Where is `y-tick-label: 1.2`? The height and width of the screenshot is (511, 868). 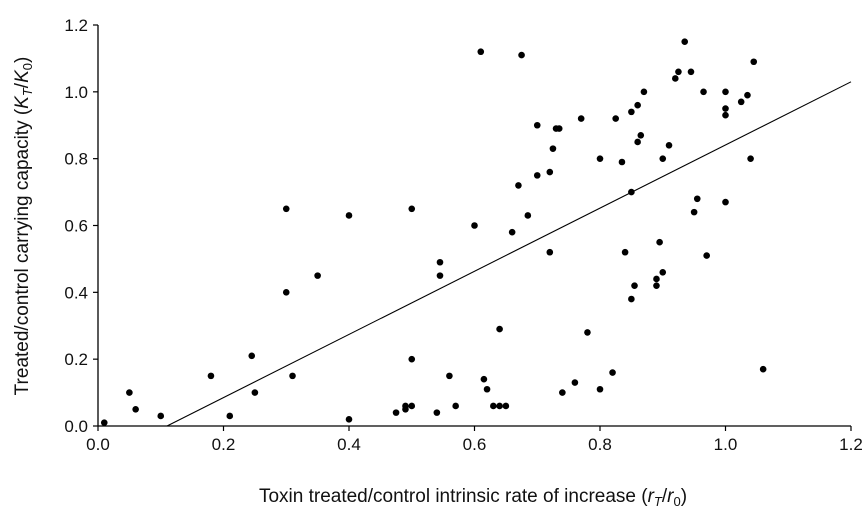 y-tick-label: 1.2 is located at coordinates (76, 25).